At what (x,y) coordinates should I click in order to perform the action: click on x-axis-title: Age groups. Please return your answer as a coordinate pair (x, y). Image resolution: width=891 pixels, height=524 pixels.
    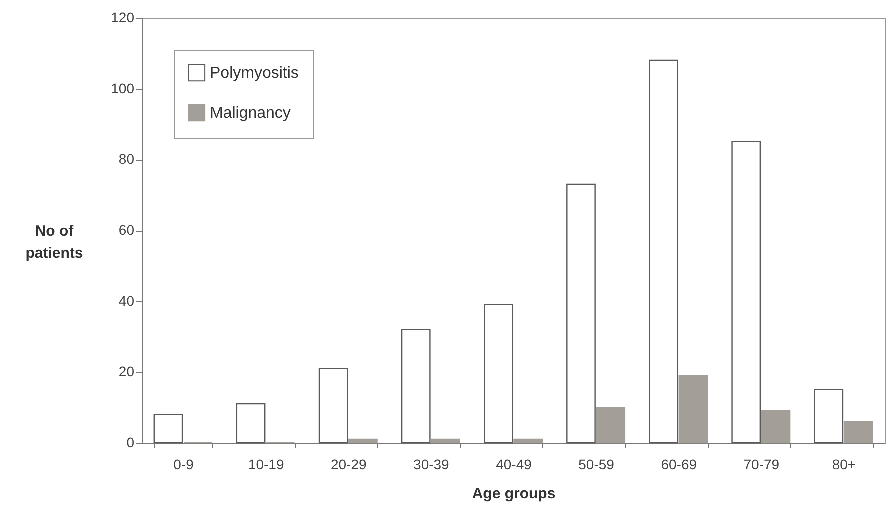
    Looking at the image, I should click on (514, 494).